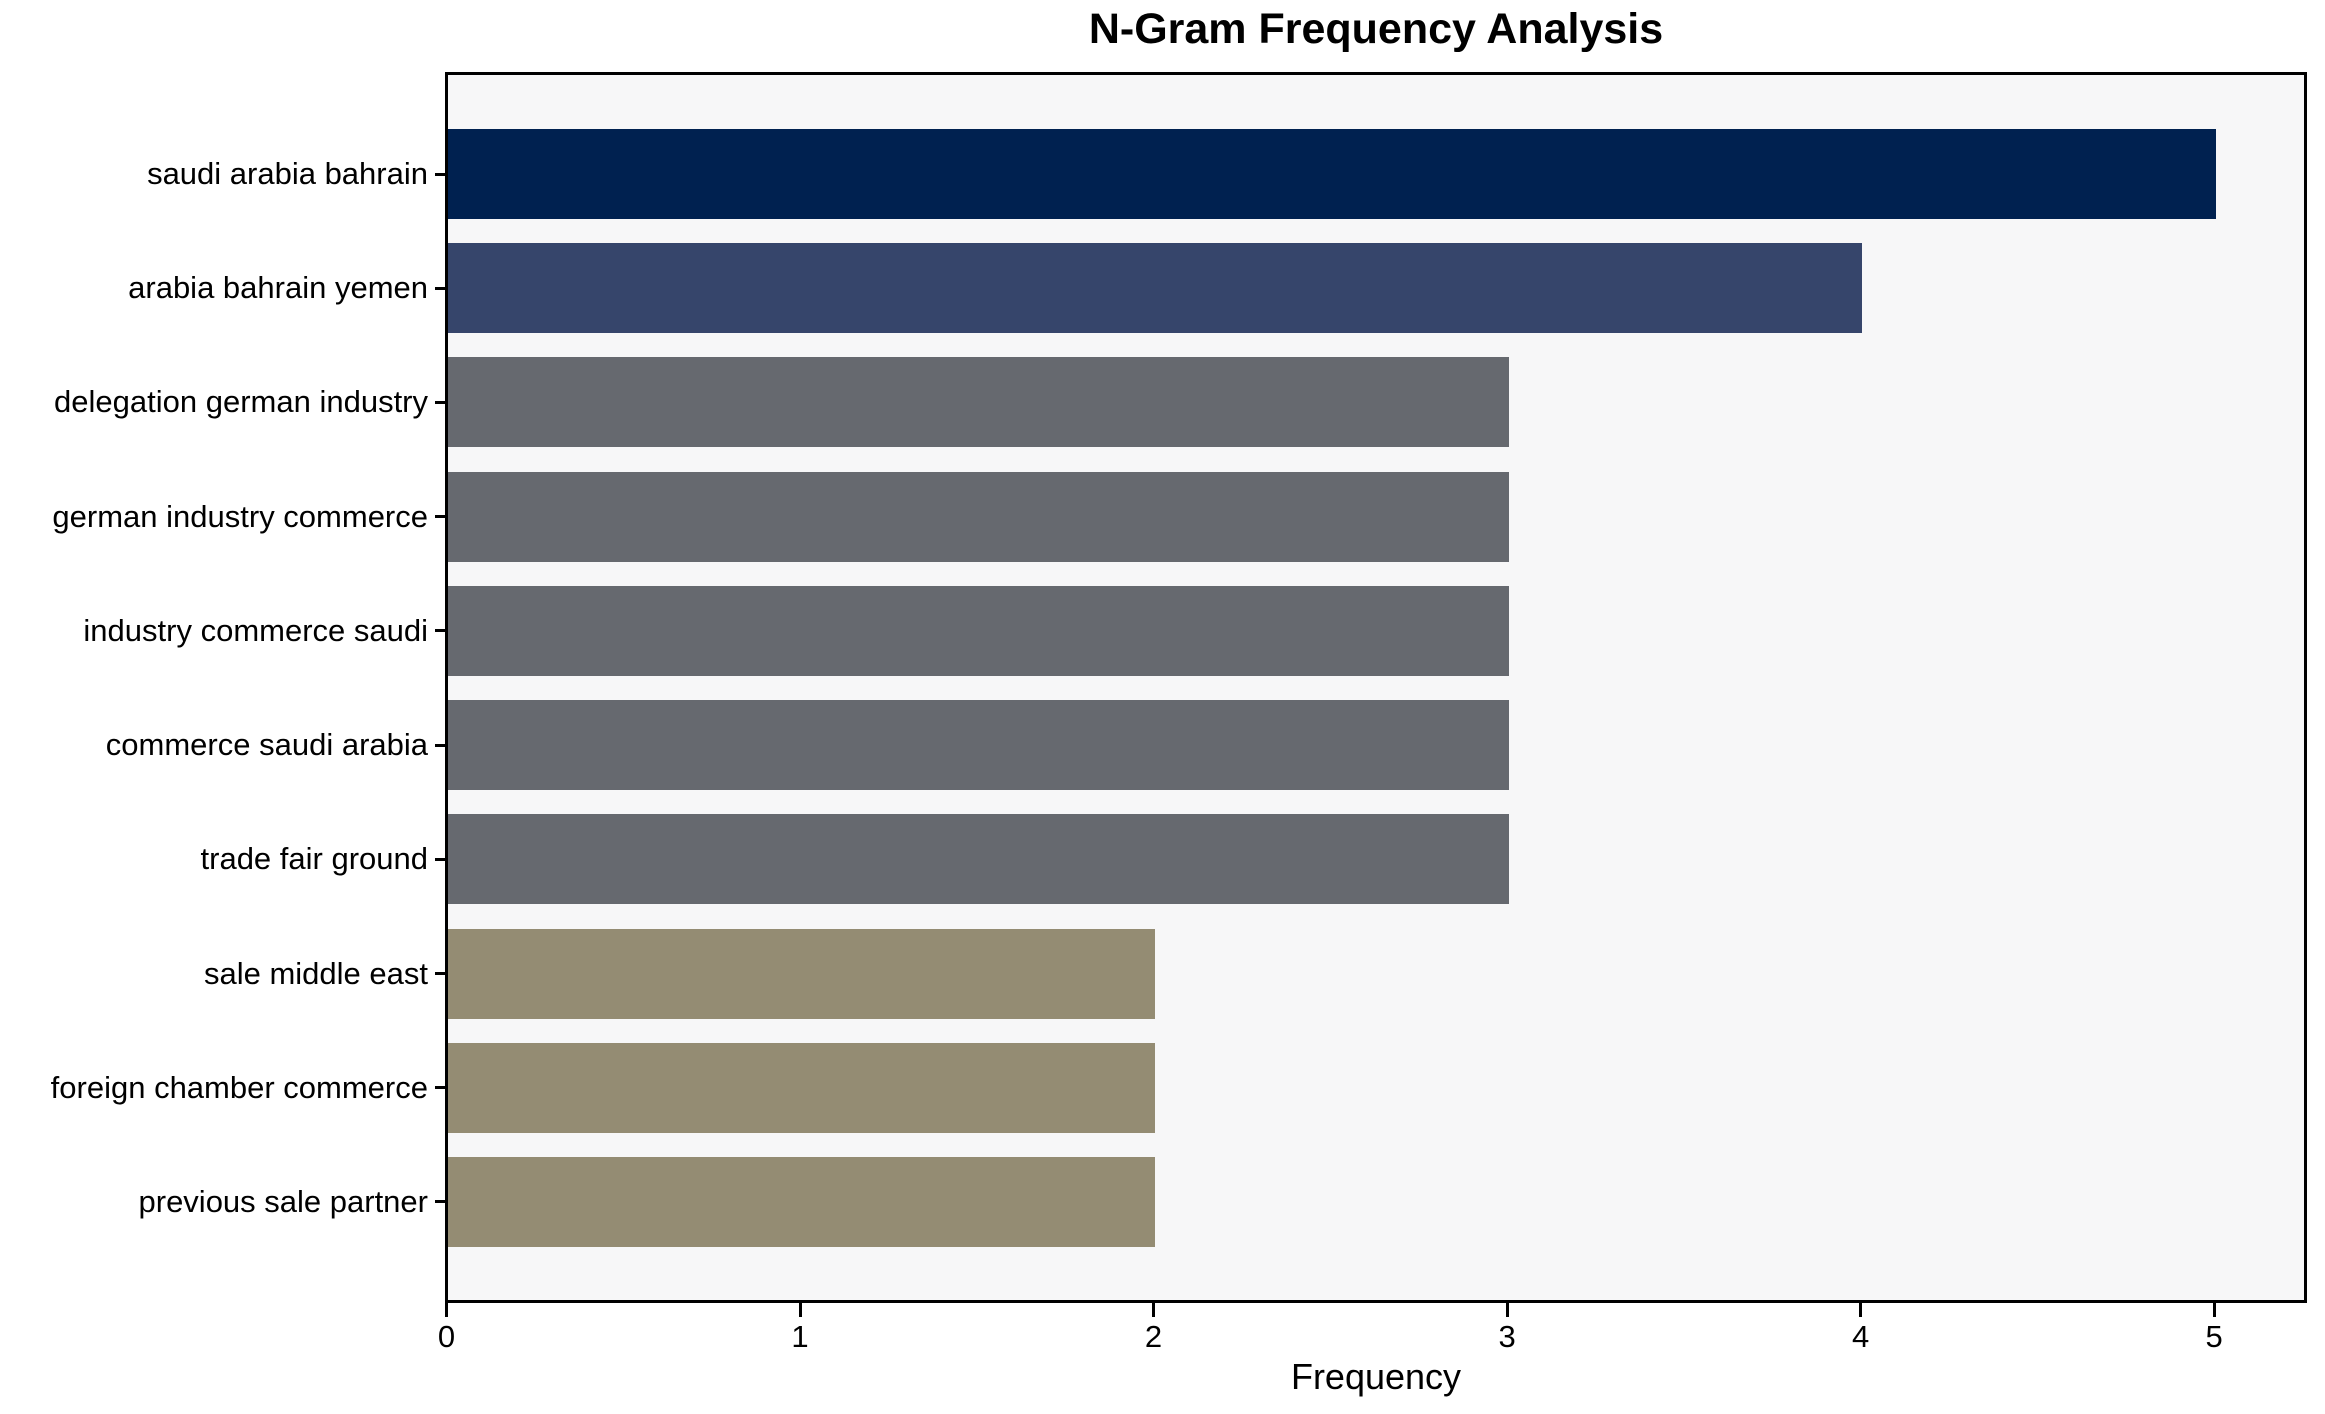 This screenshot has height=1414, width=2325. I want to click on y-tick-label: saudi arabia bahrain, so click(287, 173).